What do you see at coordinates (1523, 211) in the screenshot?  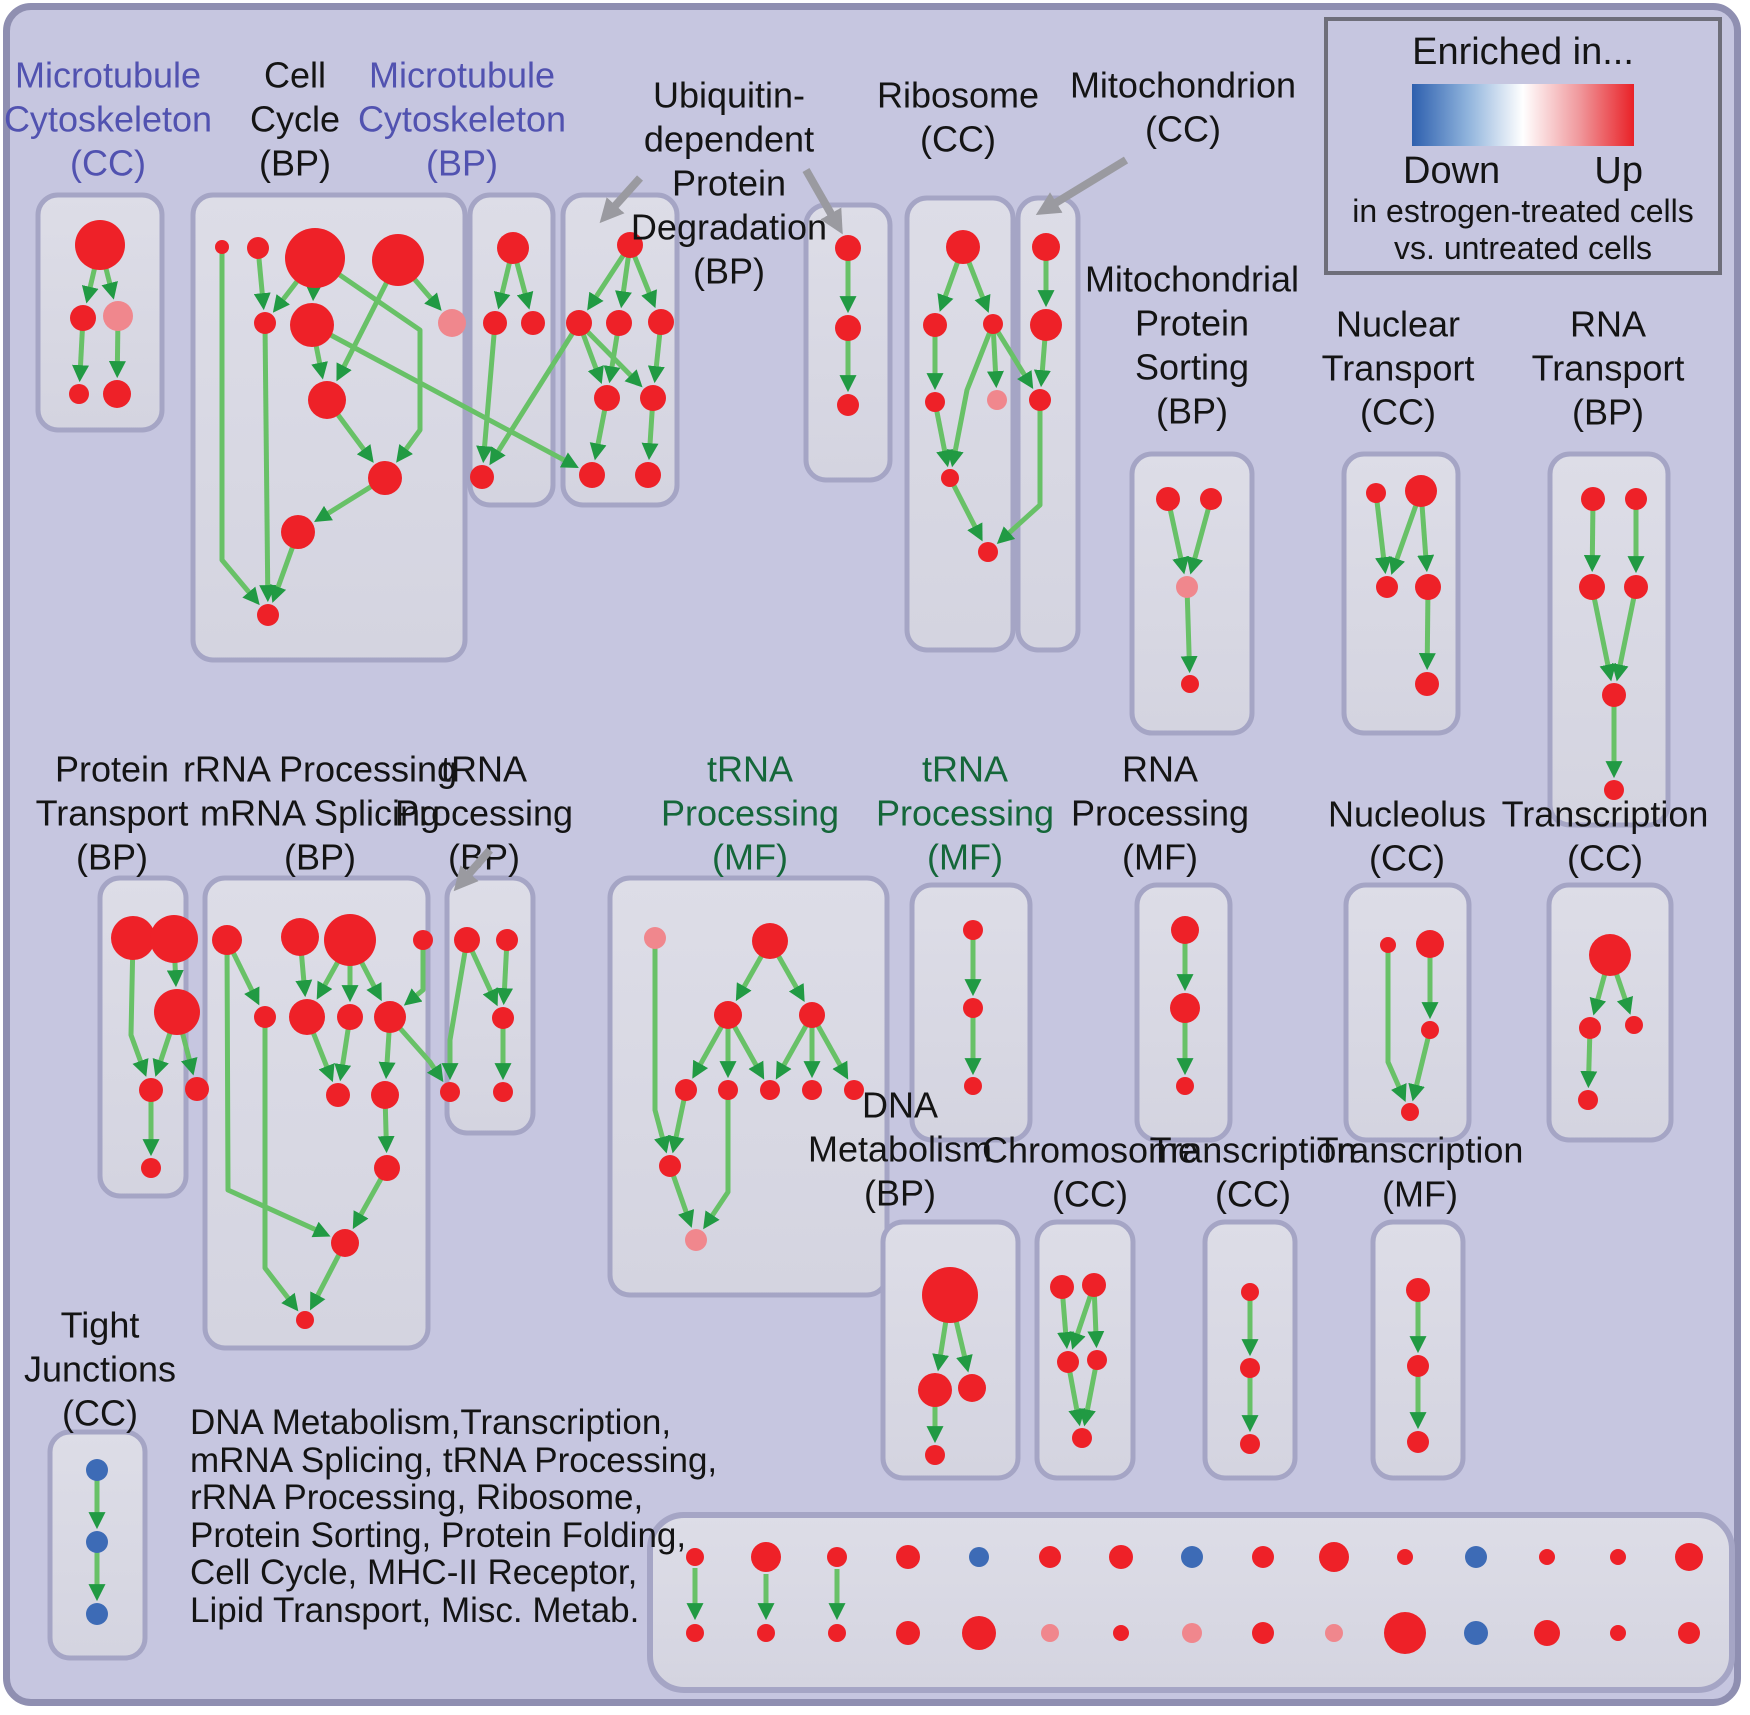 I see `legend-subtitle-1: in estrogen-treated cells` at bounding box center [1523, 211].